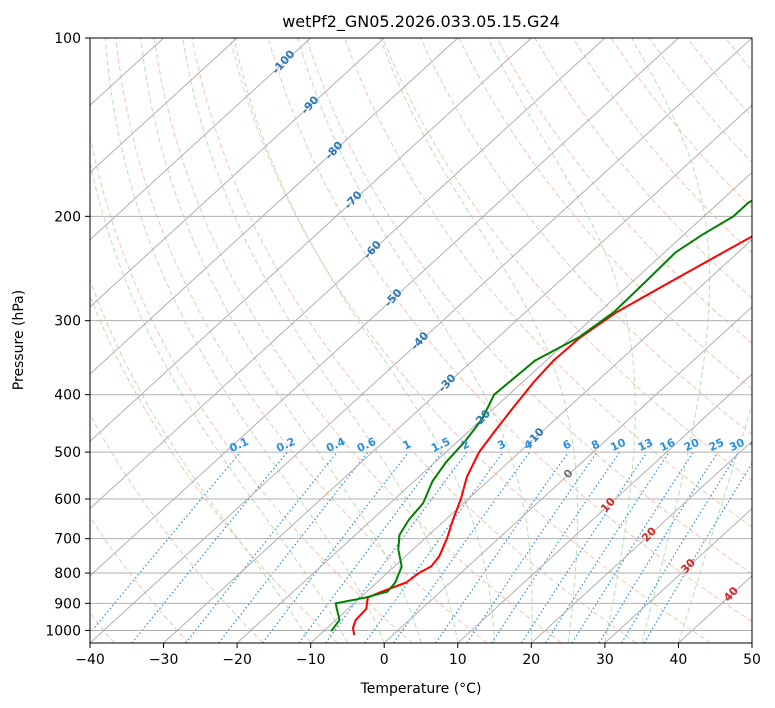 The height and width of the screenshot is (708, 775). Describe the element at coordinates (90, 660) in the screenshot. I see `x-tick-label: −40` at that location.